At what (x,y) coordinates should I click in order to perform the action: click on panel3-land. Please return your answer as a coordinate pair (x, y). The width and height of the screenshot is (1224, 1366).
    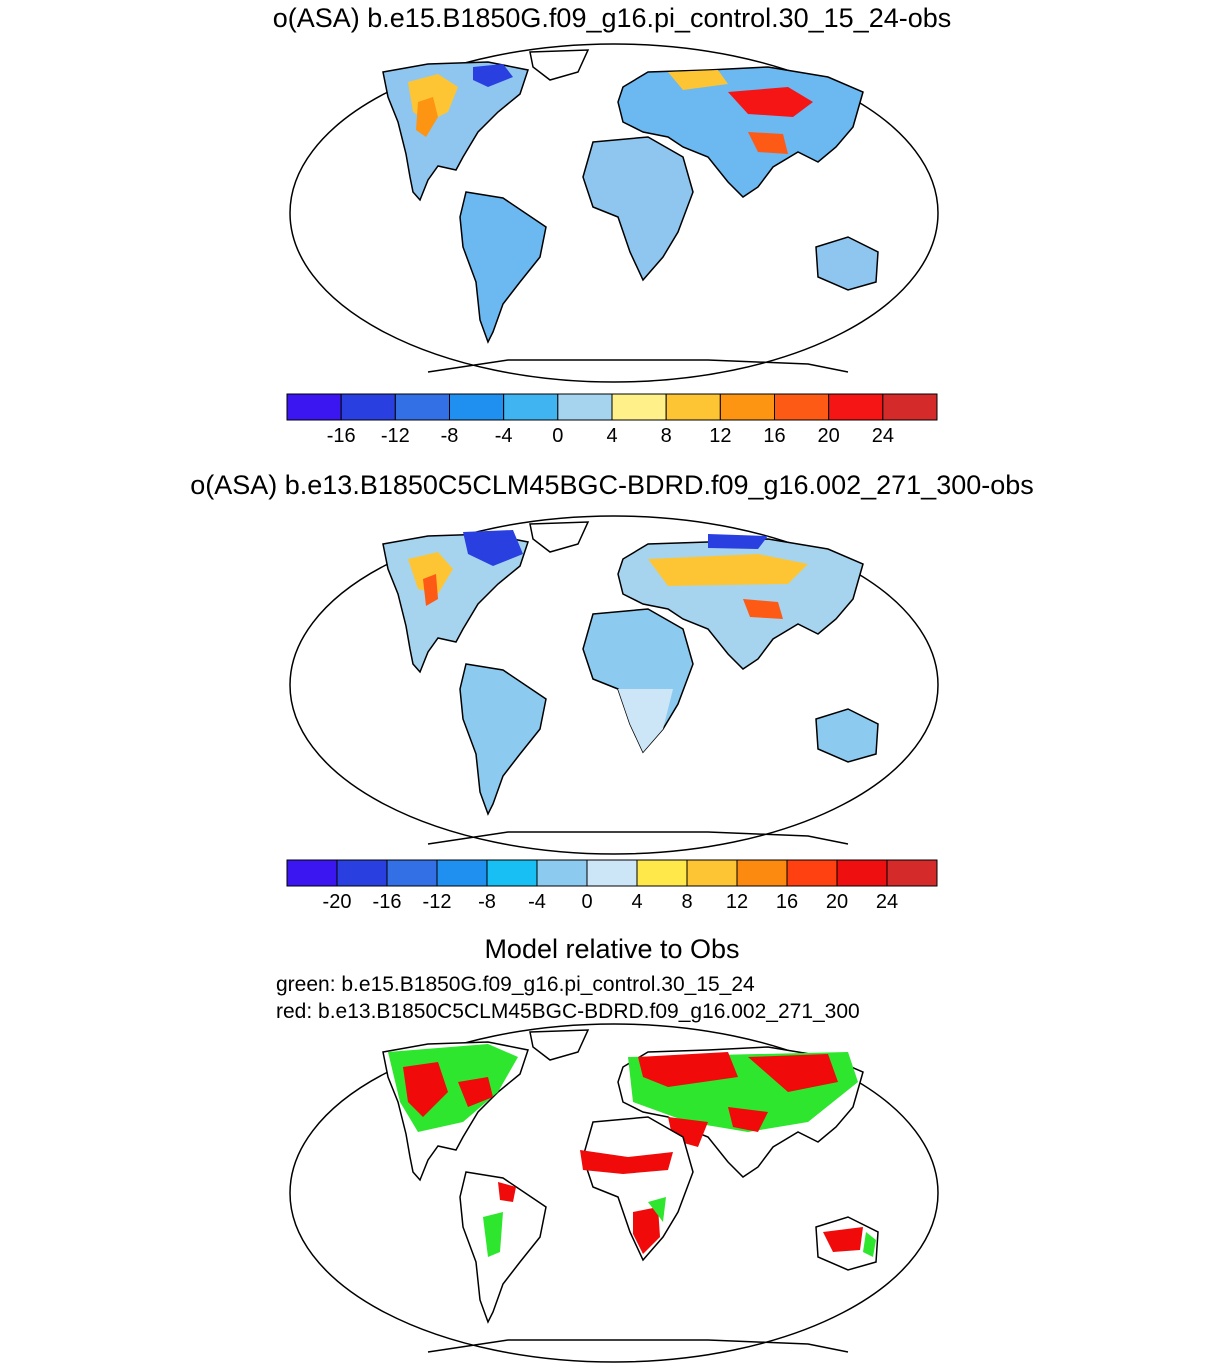
    Looking at the image, I should click on (630, 1191).